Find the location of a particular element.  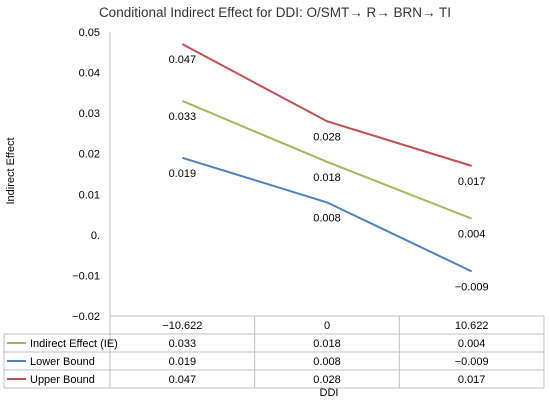

data-label: 0.033 is located at coordinates (183, 117).